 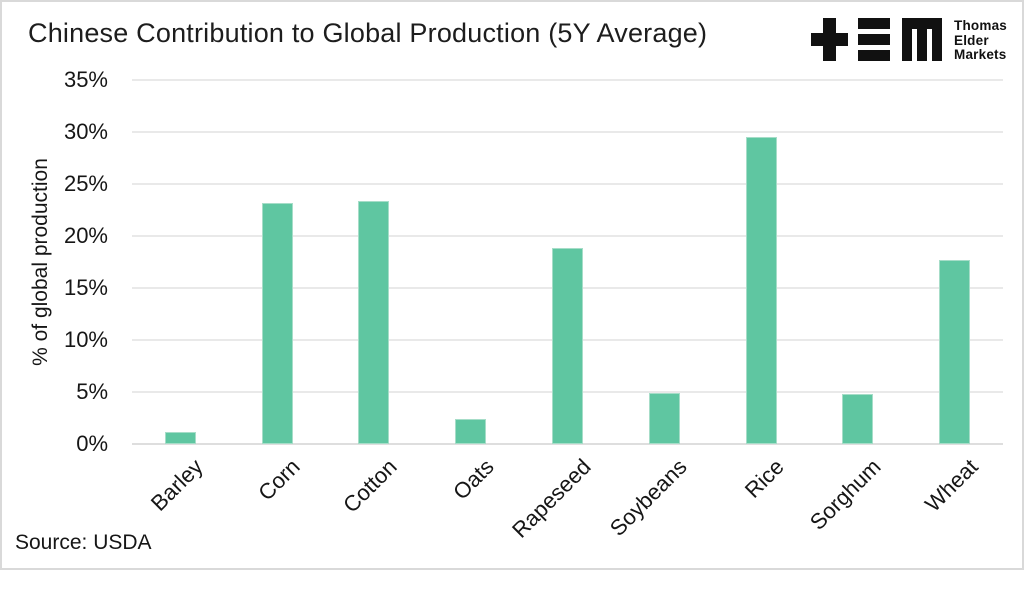 What do you see at coordinates (922, 39) in the screenshot?
I see `logo-m-icon` at bounding box center [922, 39].